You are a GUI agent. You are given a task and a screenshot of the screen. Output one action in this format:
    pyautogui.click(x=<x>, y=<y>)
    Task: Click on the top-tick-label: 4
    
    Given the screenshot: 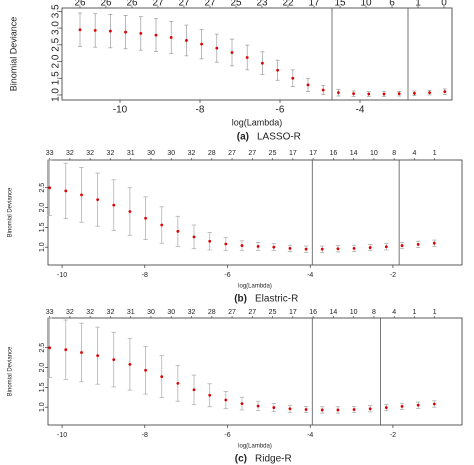 What is the action you would take?
    pyautogui.click(x=394, y=312)
    